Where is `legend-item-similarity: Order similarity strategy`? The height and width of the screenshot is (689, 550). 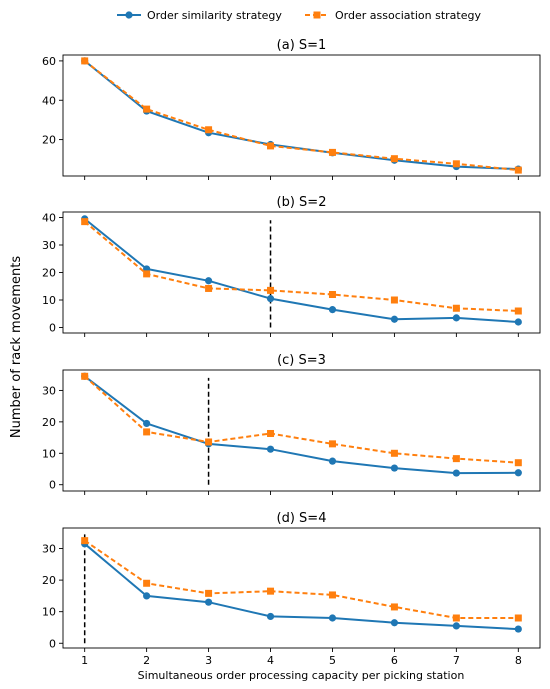
legend-item-similarity: Order similarity strategy is located at coordinates (199, 15).